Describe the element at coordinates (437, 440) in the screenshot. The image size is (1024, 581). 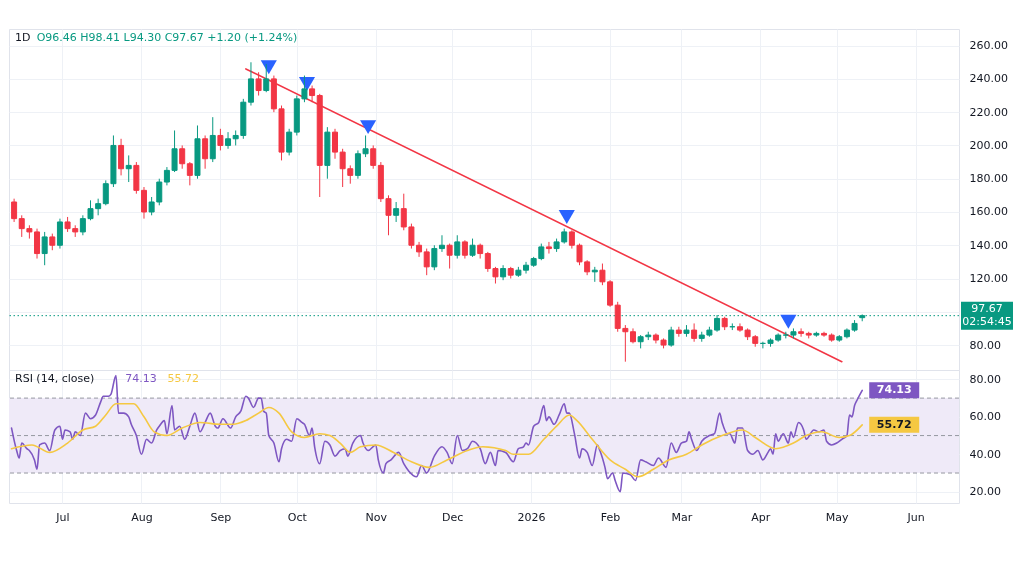
I see `line-series` at that location.